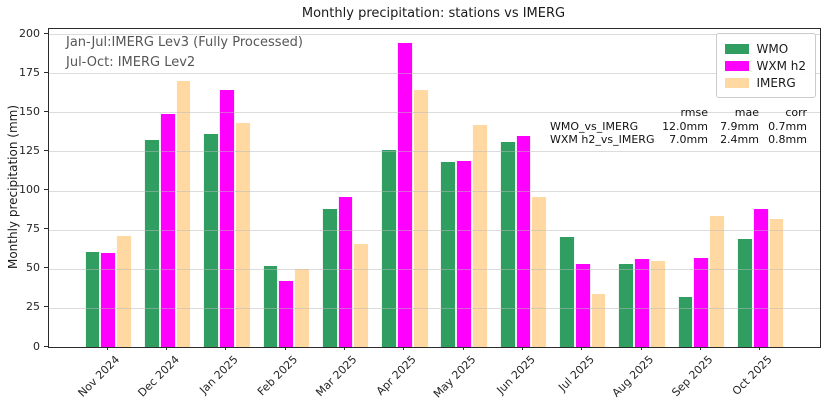 Image resolution: width=832 pixels, height=414 pixels. Describe the element at coordinates (633, 376) in the screenshot. I see `x-tick-label-text: Aug 2025` at that location.